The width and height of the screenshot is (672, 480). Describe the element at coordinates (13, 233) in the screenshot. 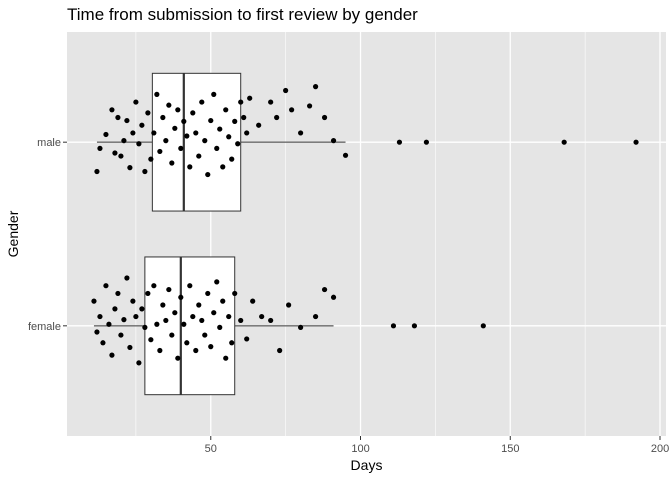

I see `y-axis-title: Gender` at that location.